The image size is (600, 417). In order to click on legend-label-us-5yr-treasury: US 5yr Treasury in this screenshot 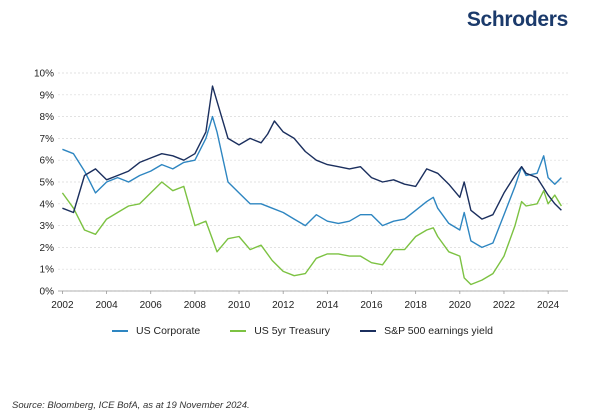, I will do `click(292, 331)`.